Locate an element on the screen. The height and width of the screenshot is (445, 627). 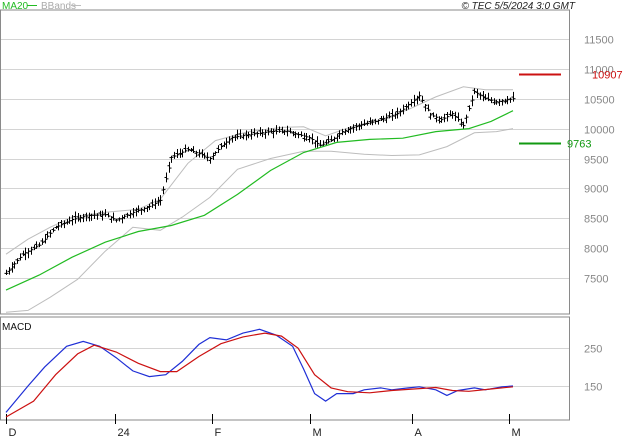
x-tick-label: M is located at coordinates (317, 433).